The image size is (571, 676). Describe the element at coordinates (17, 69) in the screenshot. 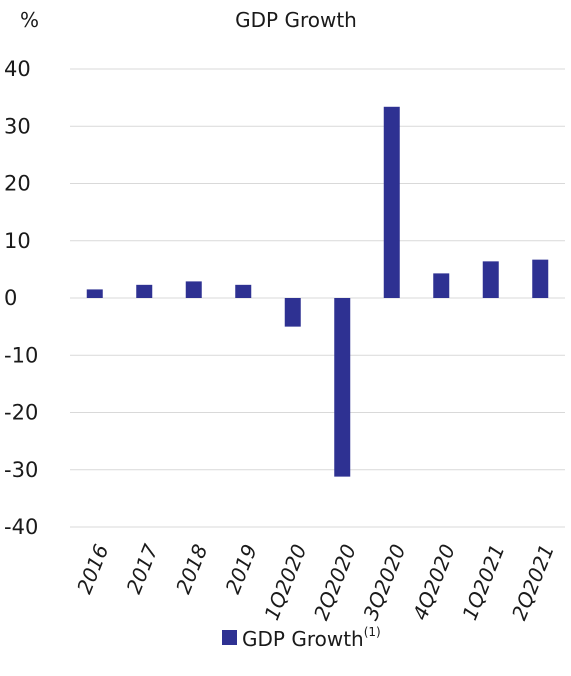

I see `y-tick-label: 40` at that location.